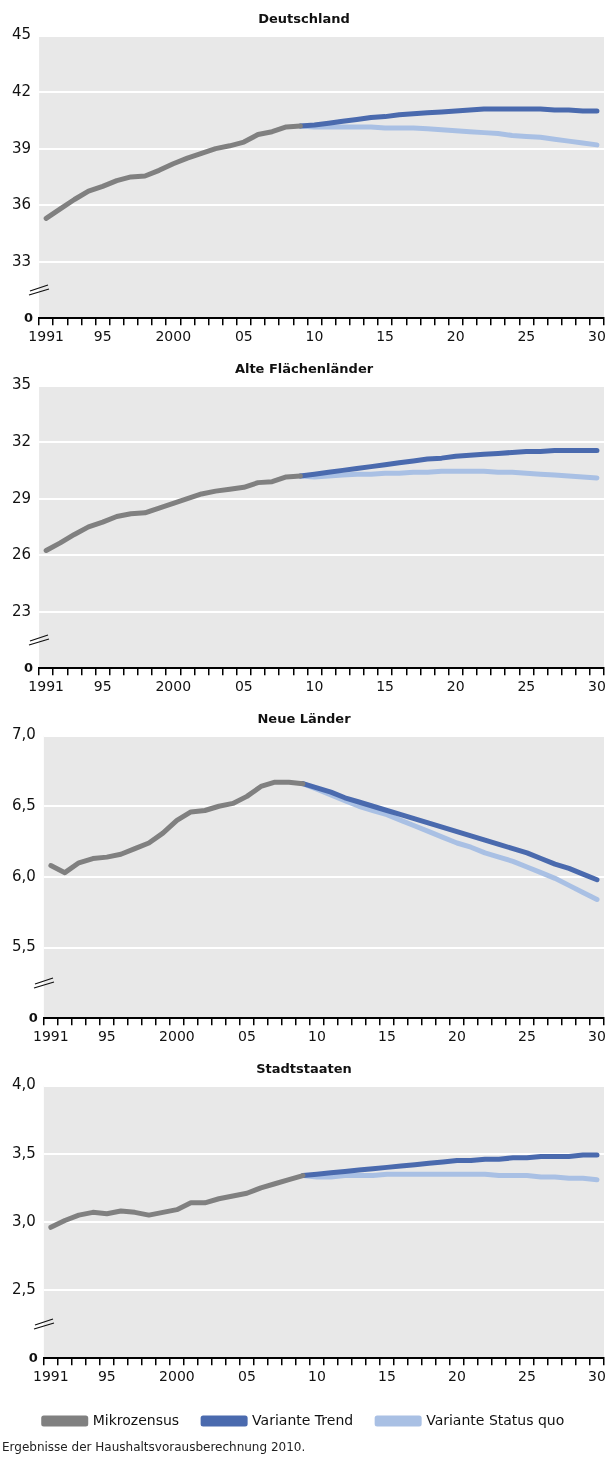 This screenshot has height=1479, width=612. I want to click on y-tick-label: 33, so click(21, 260).